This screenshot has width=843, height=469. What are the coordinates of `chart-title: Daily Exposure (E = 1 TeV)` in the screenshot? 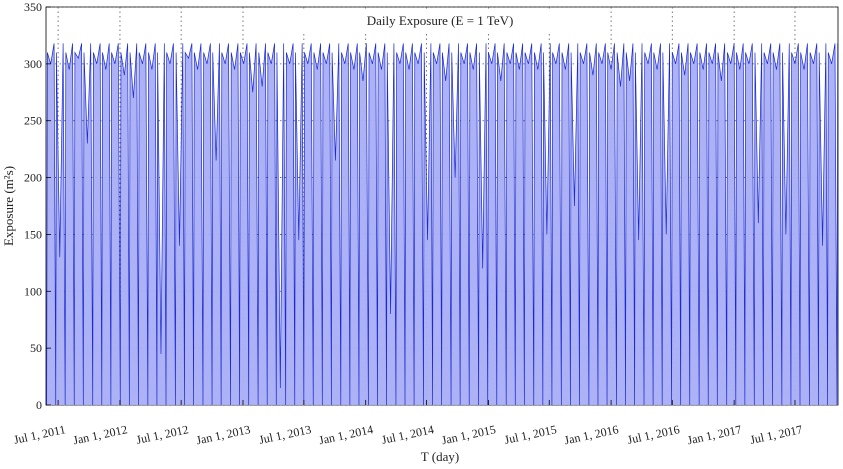 It's located at (440, 20).